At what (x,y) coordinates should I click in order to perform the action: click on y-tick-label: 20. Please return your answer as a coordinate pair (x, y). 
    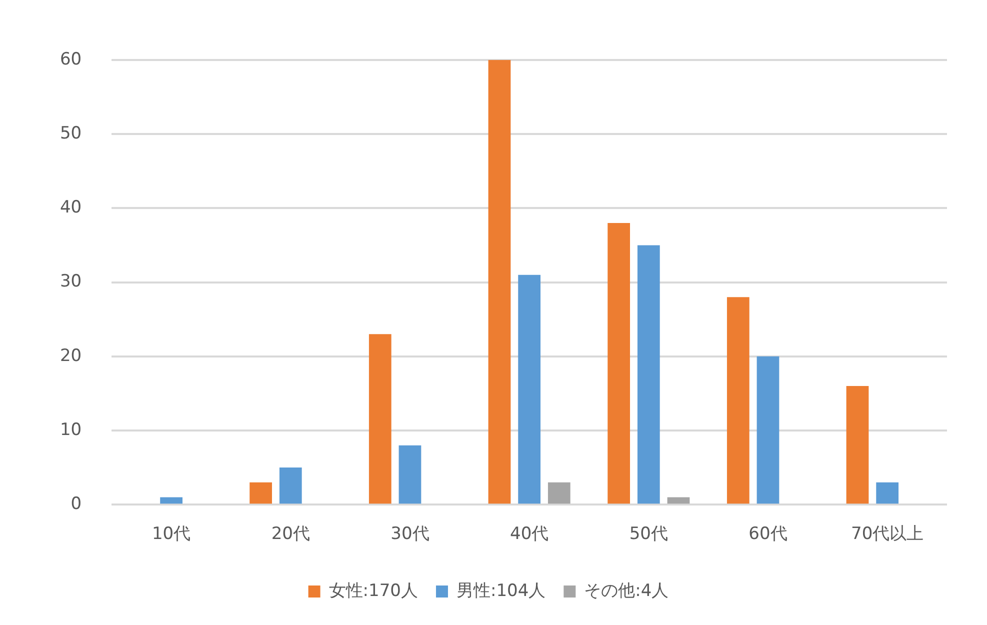
    Looking at the image, I should click on (71, 356).